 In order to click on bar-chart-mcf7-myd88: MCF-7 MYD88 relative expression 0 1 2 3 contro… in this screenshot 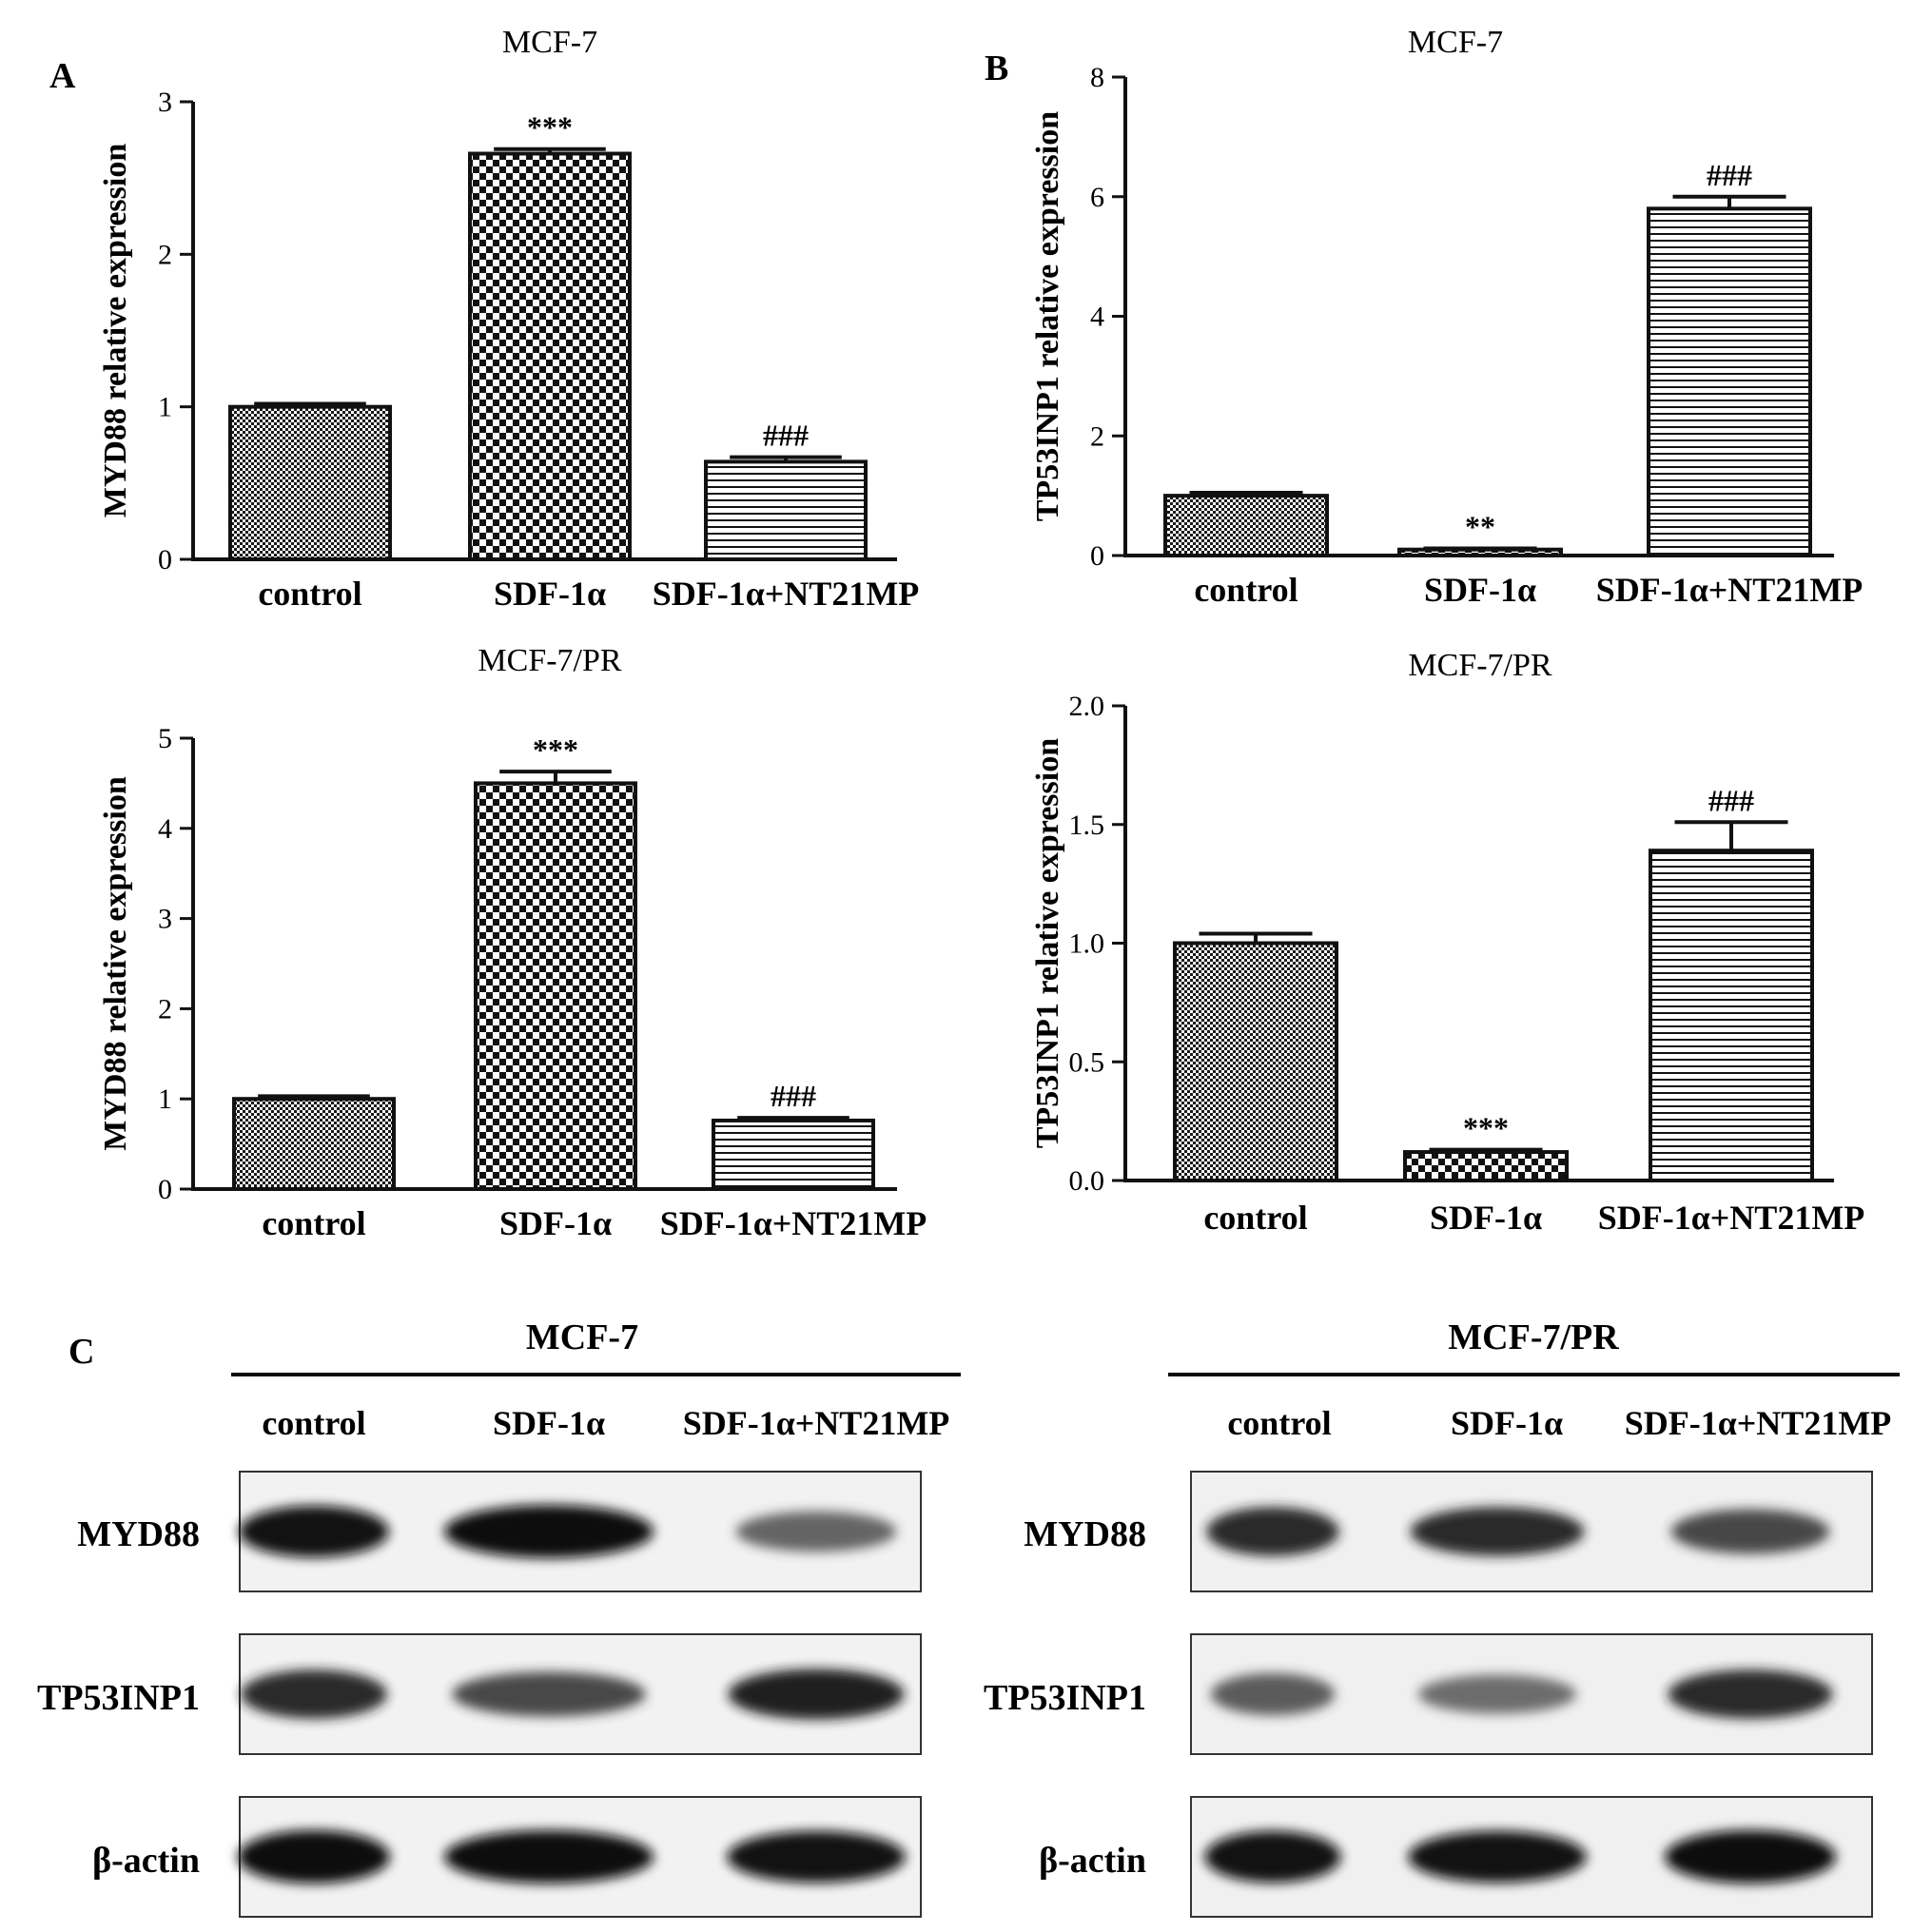, I will do `click(508, 319)`.